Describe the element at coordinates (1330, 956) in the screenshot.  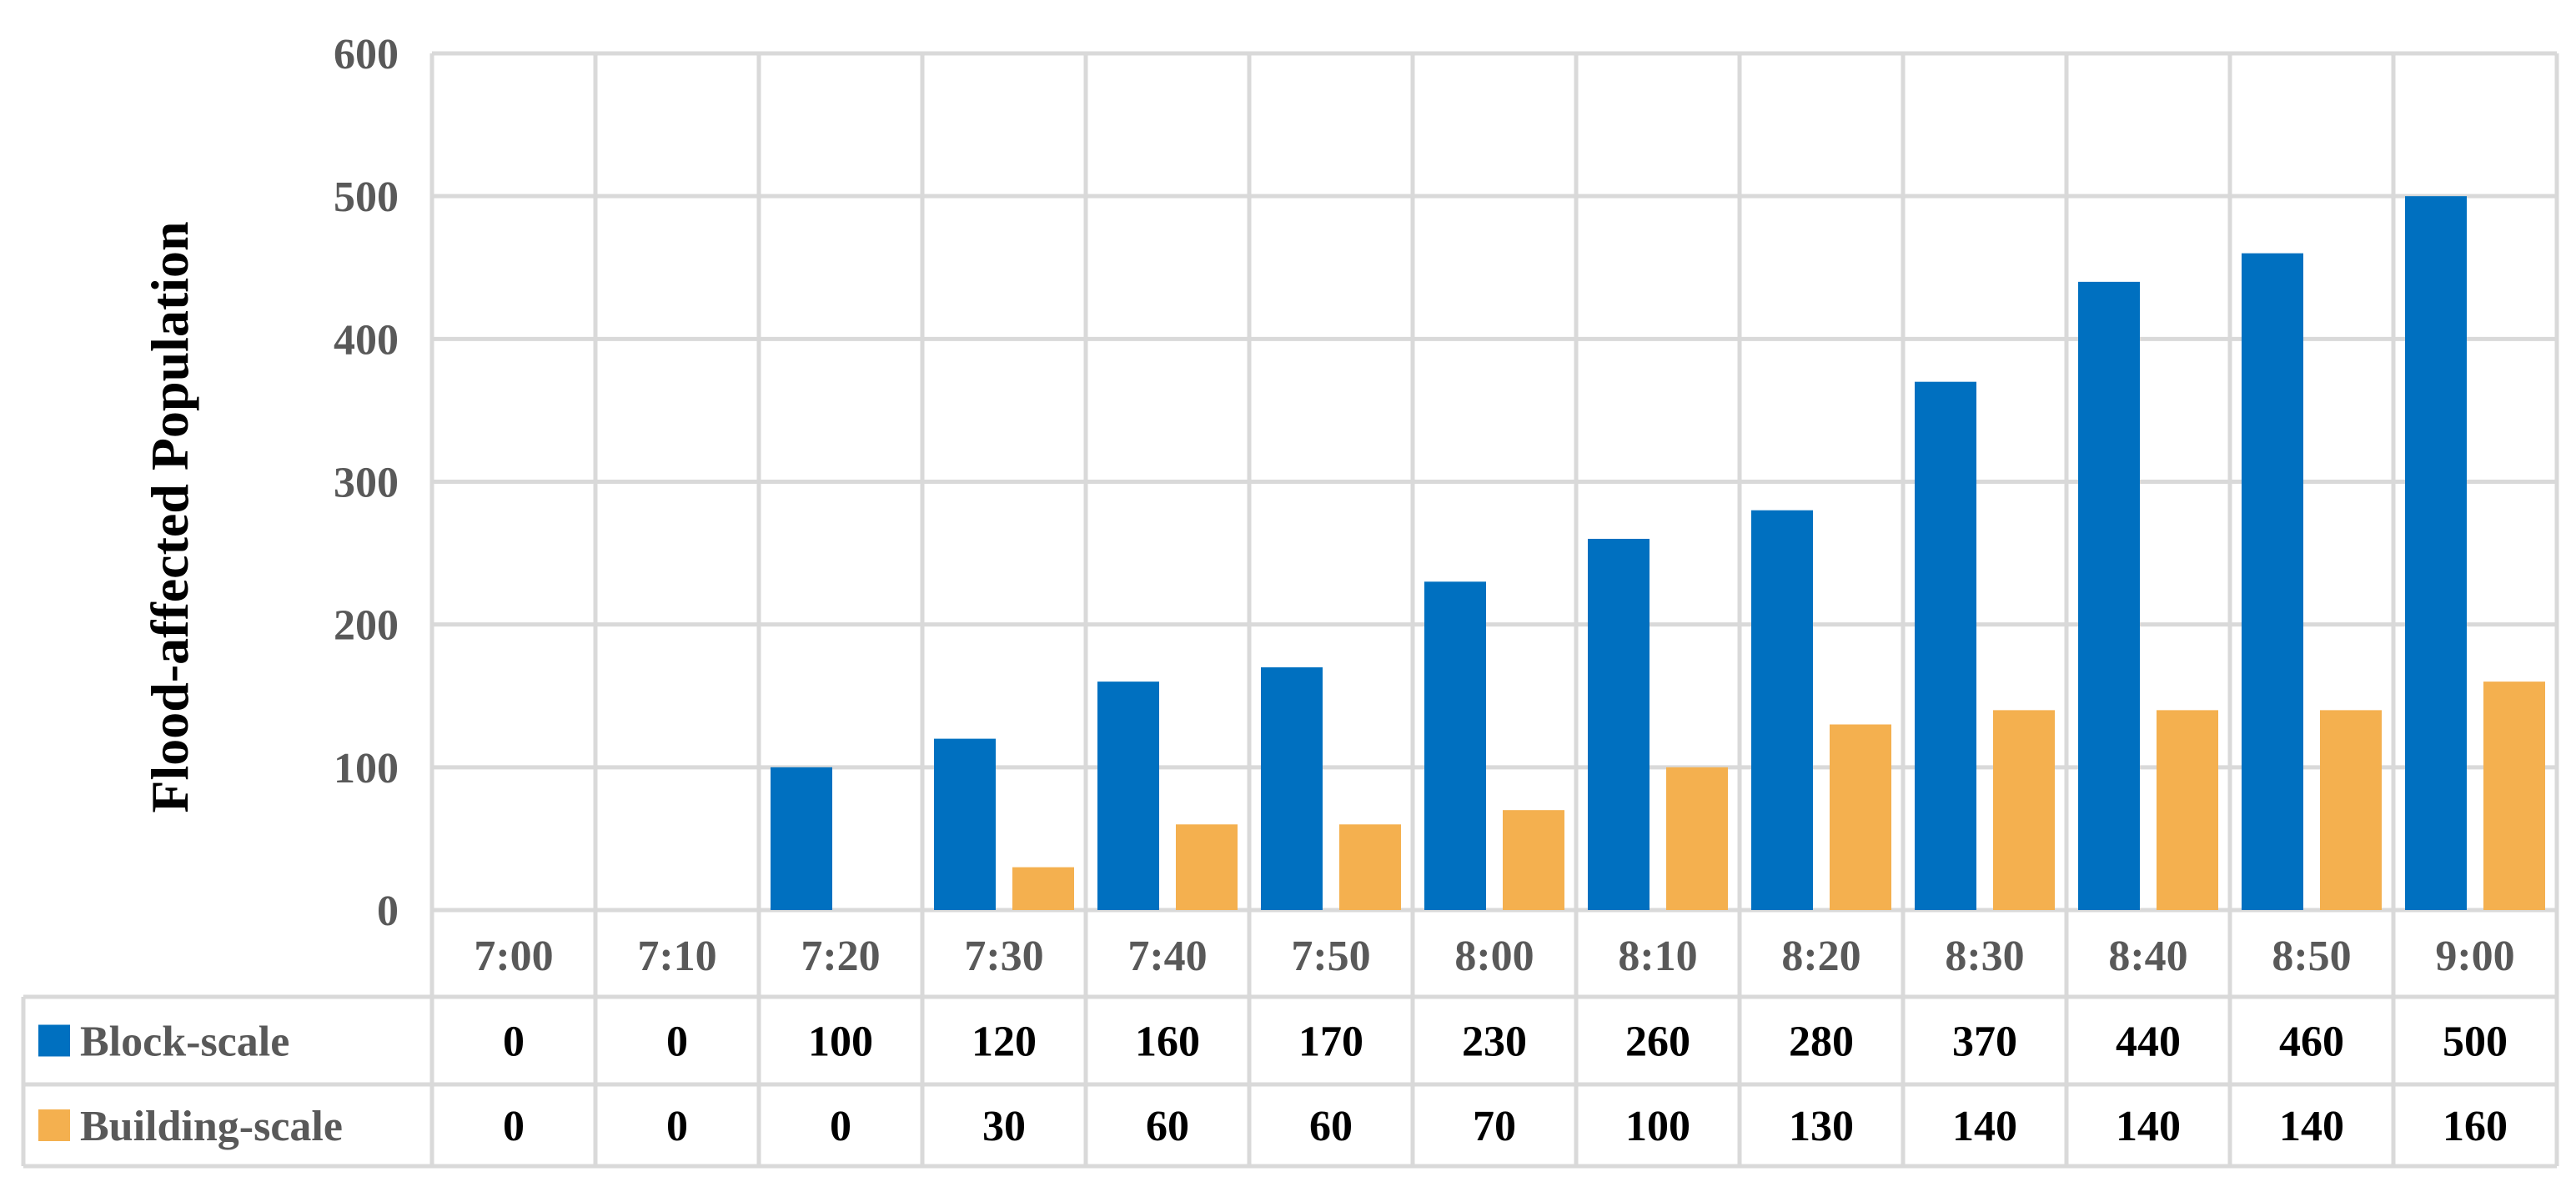
I see `x-tick-label: 7:50` at that location.